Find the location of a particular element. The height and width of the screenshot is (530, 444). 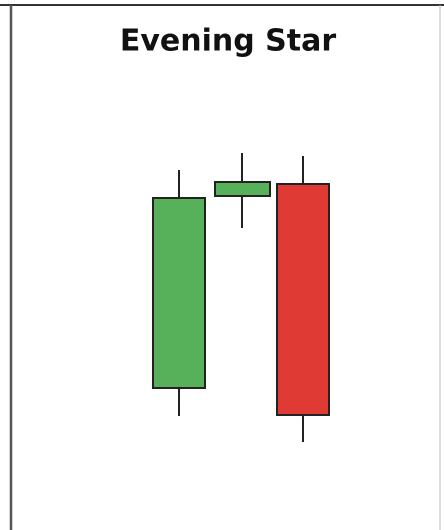

candle-star is located at coordinates (242, 190).